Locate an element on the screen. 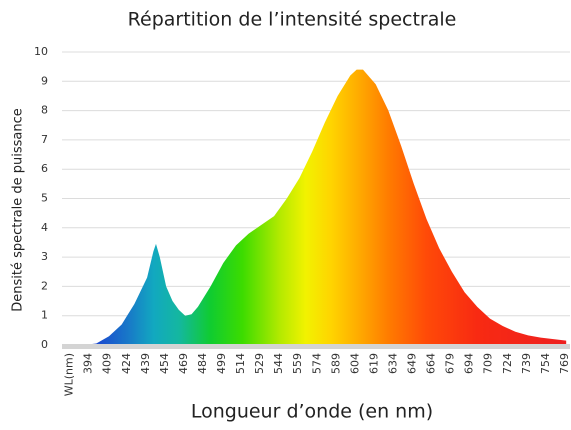  x-tick: 709 is located at coordinates (488, 363).